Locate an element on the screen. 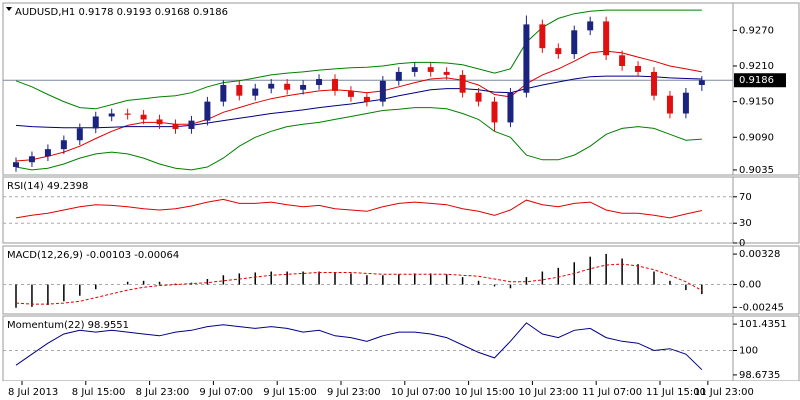 Image resolution: width=800 pixels, height=400 pixels. x-tick-label: 11 Jul 07:00 is located at coordinates (612, 392).